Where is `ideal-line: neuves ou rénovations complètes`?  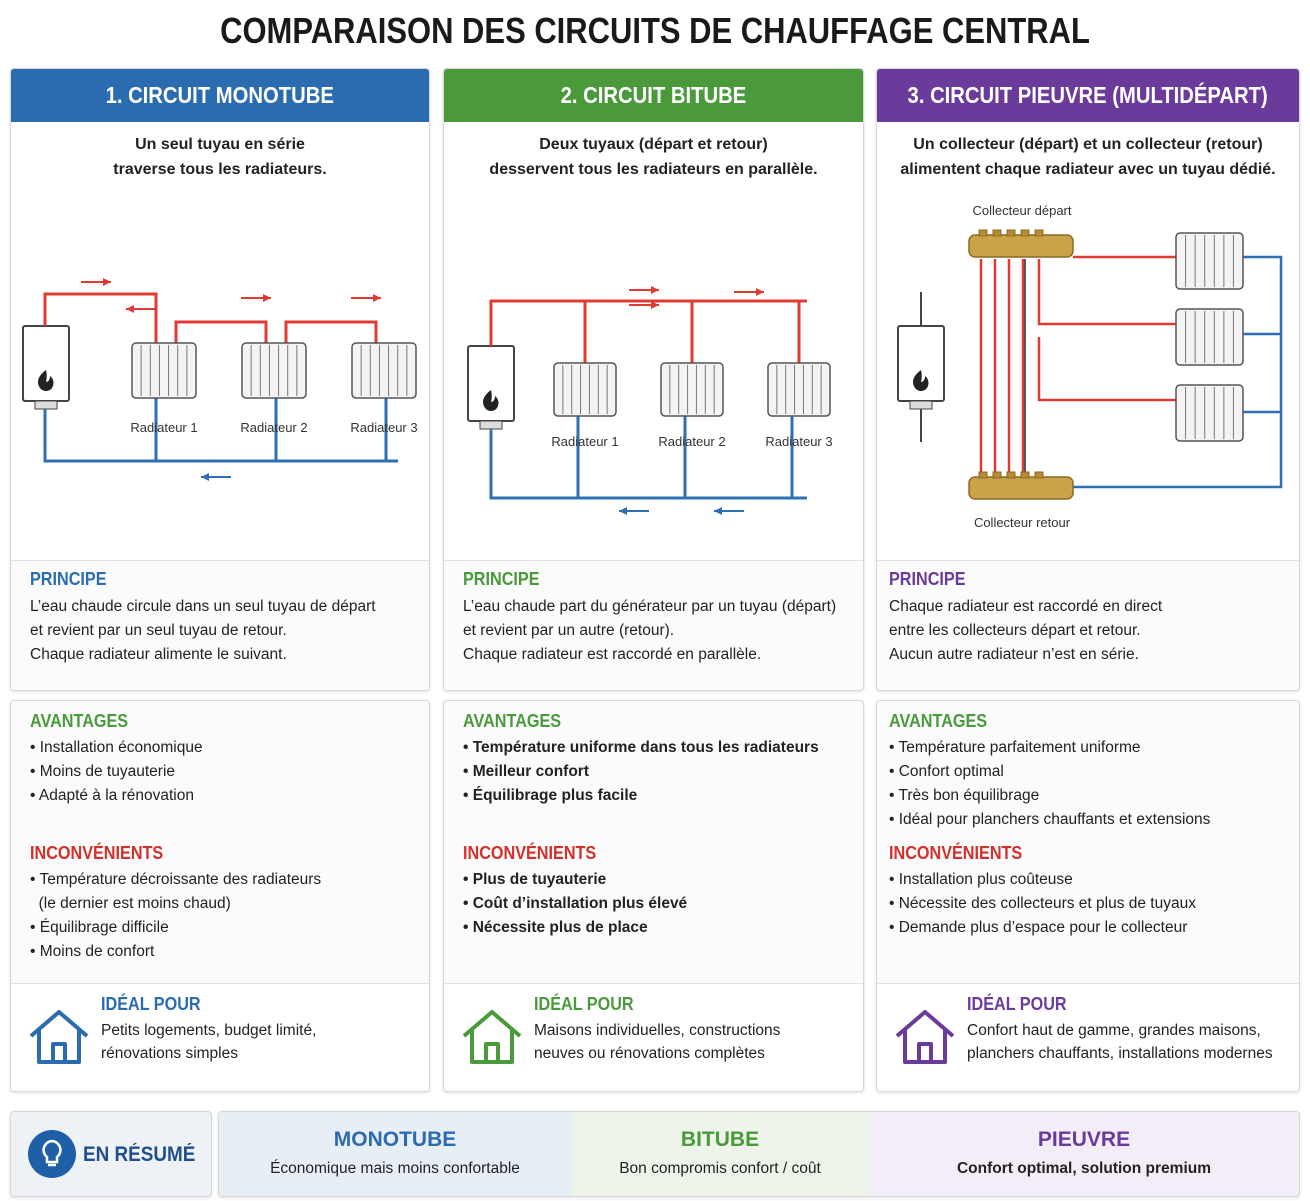
ideal-line: neuves ou rénovations complètes is located at coordinates (649, 1053).